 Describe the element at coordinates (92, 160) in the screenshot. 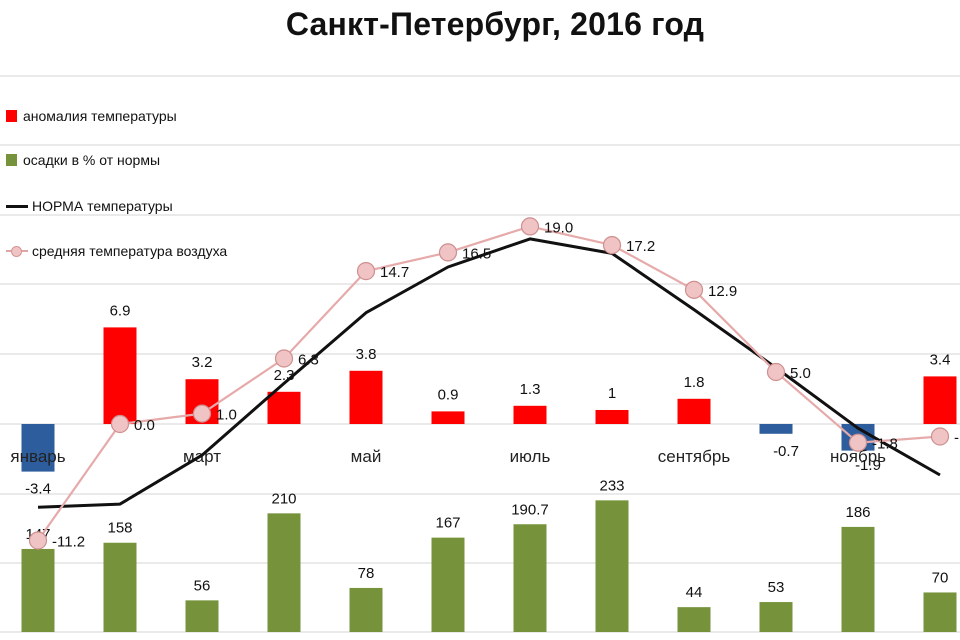

I see `legend-label-precipitation: осадки в % от нормы` at that location.